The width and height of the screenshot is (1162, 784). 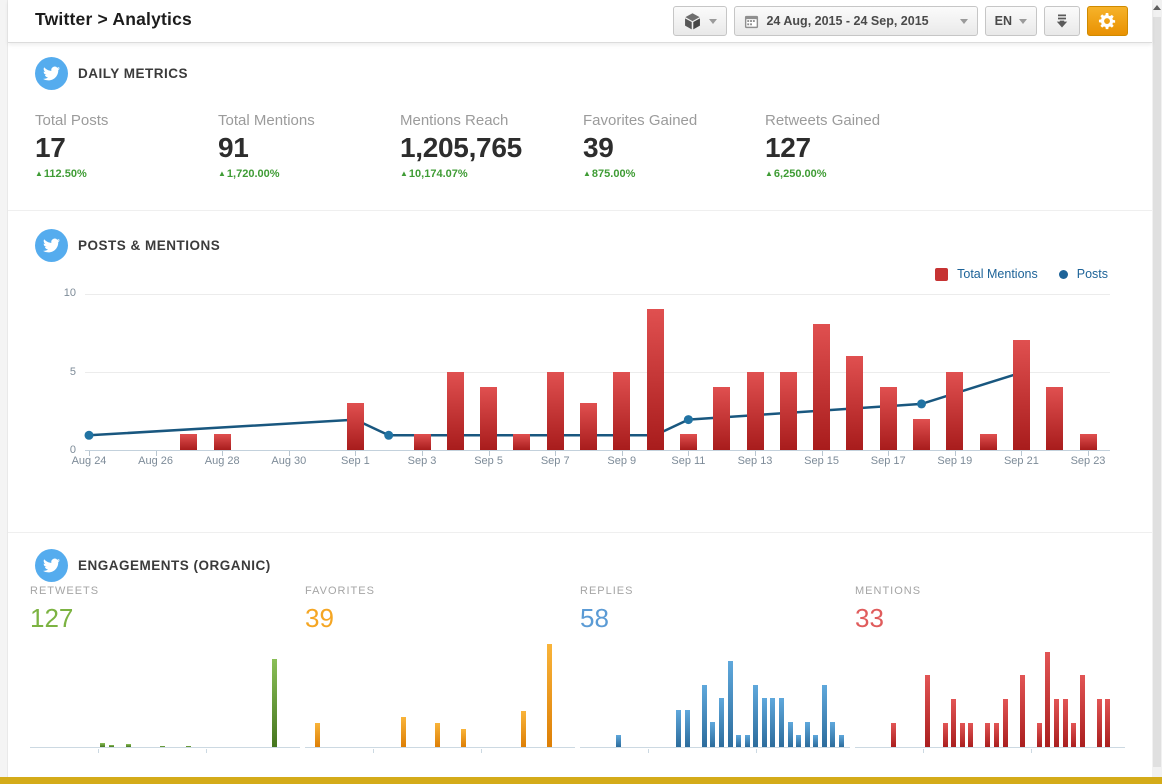 I want to click on x-axis-label: Sep 9, so click(x=622, y=461).